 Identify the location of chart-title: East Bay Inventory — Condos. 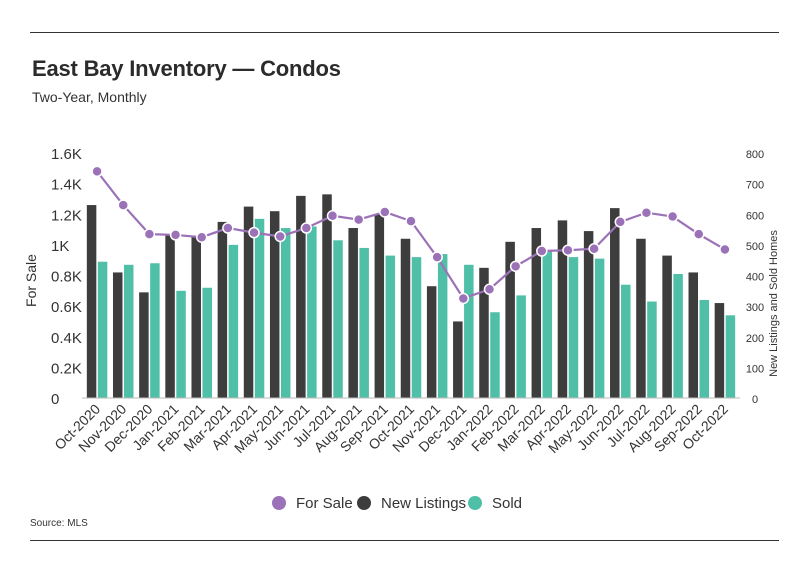
(186, 68).